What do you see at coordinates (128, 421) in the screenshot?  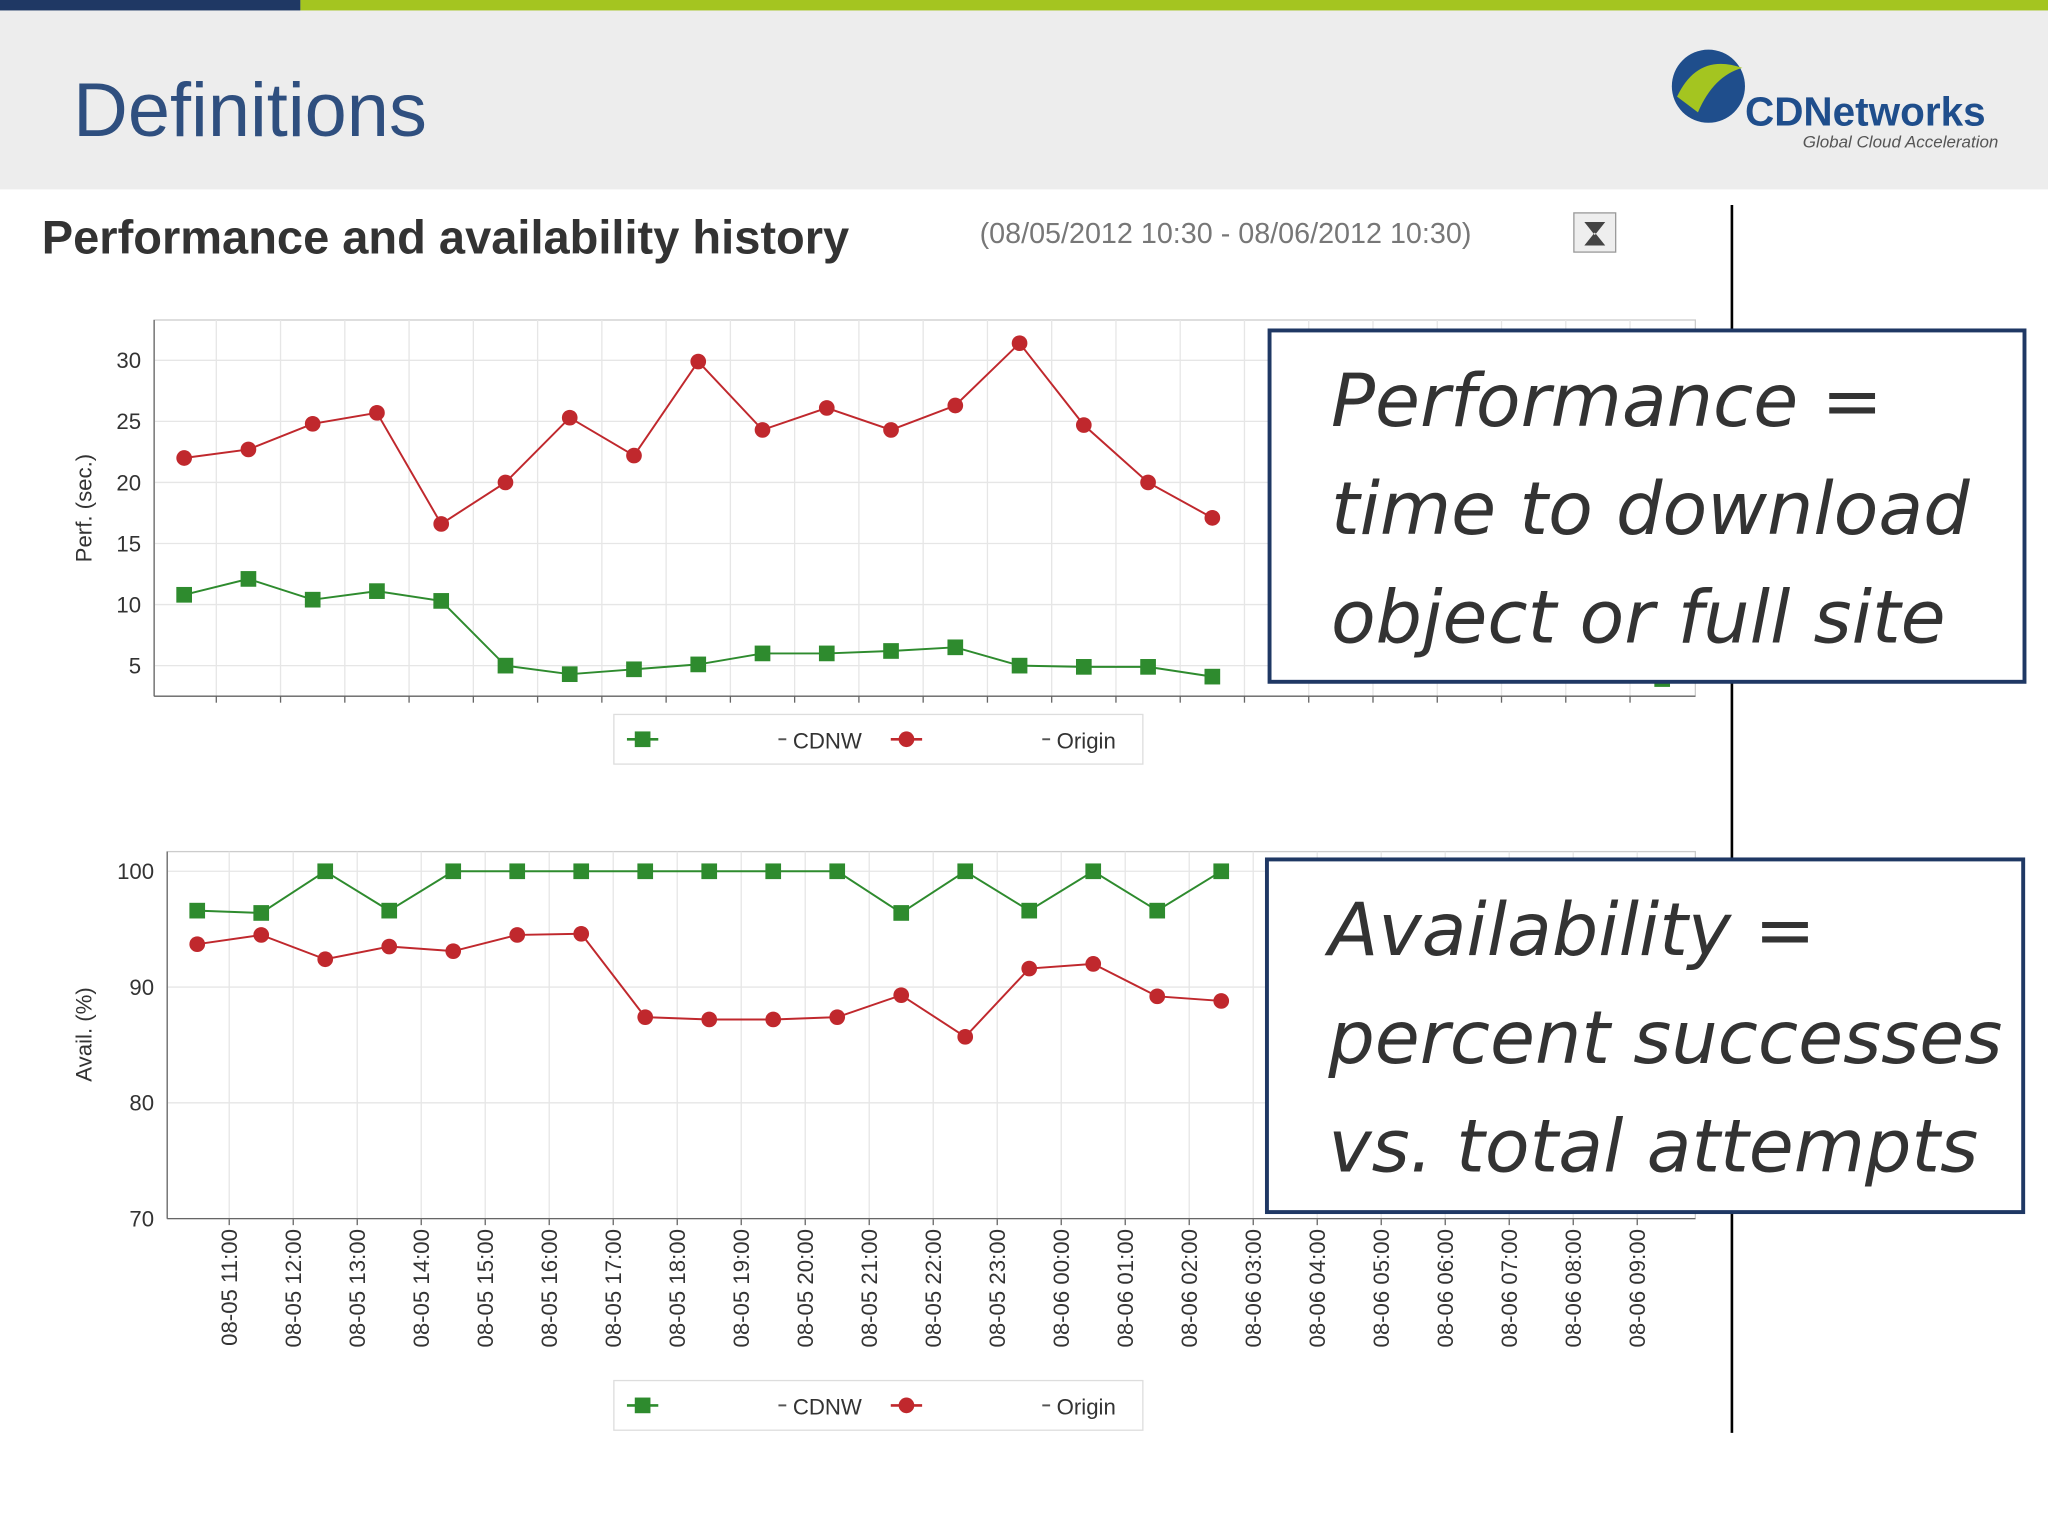 I see `y-tick-label: 25` at bounding box center [128, 421].